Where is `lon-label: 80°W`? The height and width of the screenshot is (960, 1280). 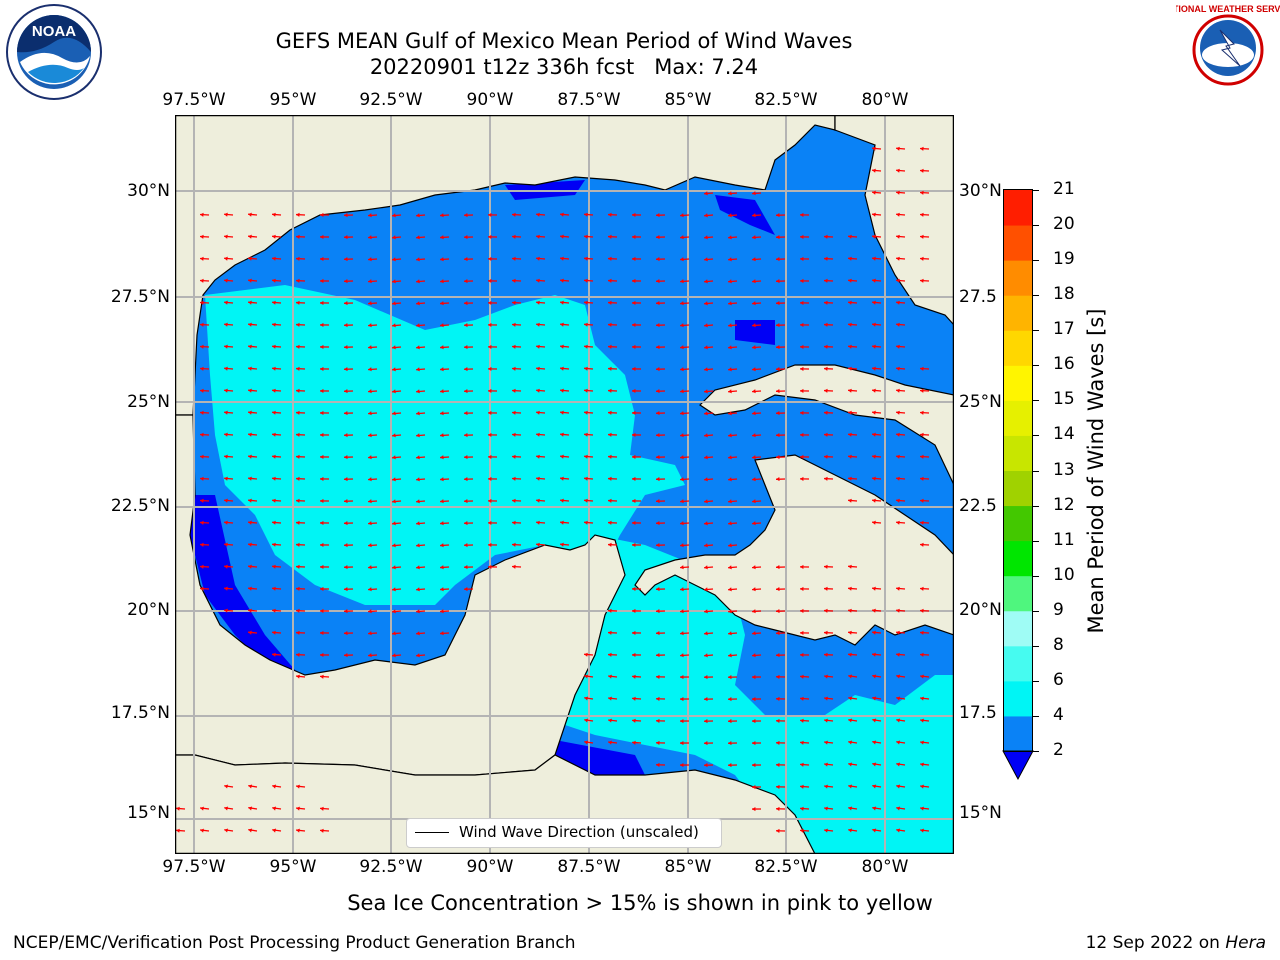
lon-label: 80°W is located at coordinates (885, 100).